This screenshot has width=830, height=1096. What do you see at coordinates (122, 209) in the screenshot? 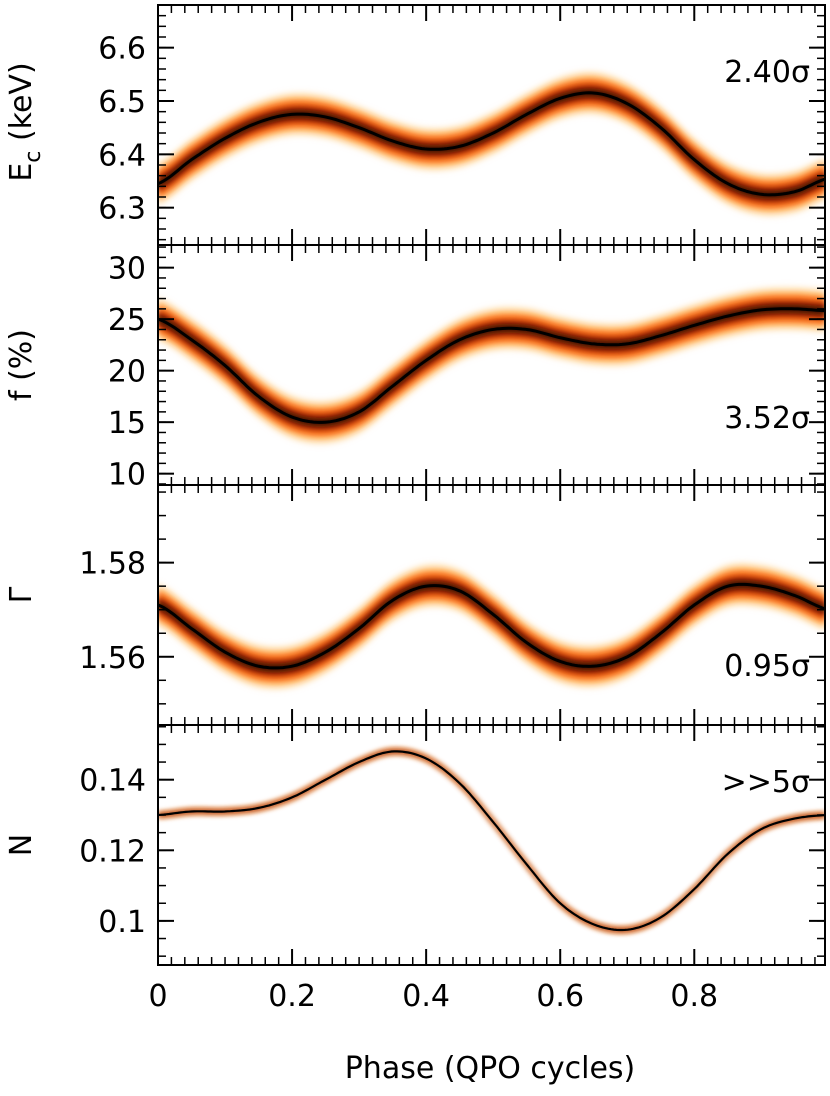
I see `y-tick-label: 6.3` at bounding box center [122, 209].